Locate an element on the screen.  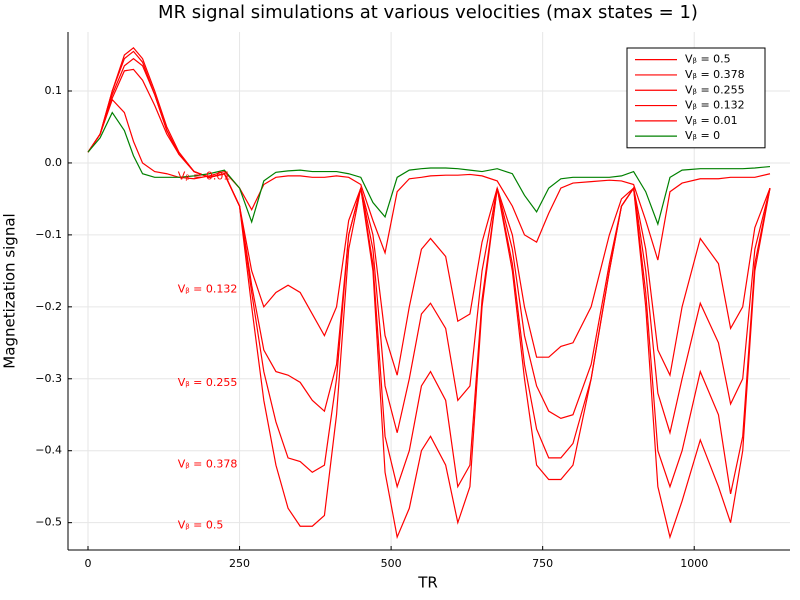
x-tick-label: 250 is located at coordinates (239, 563).